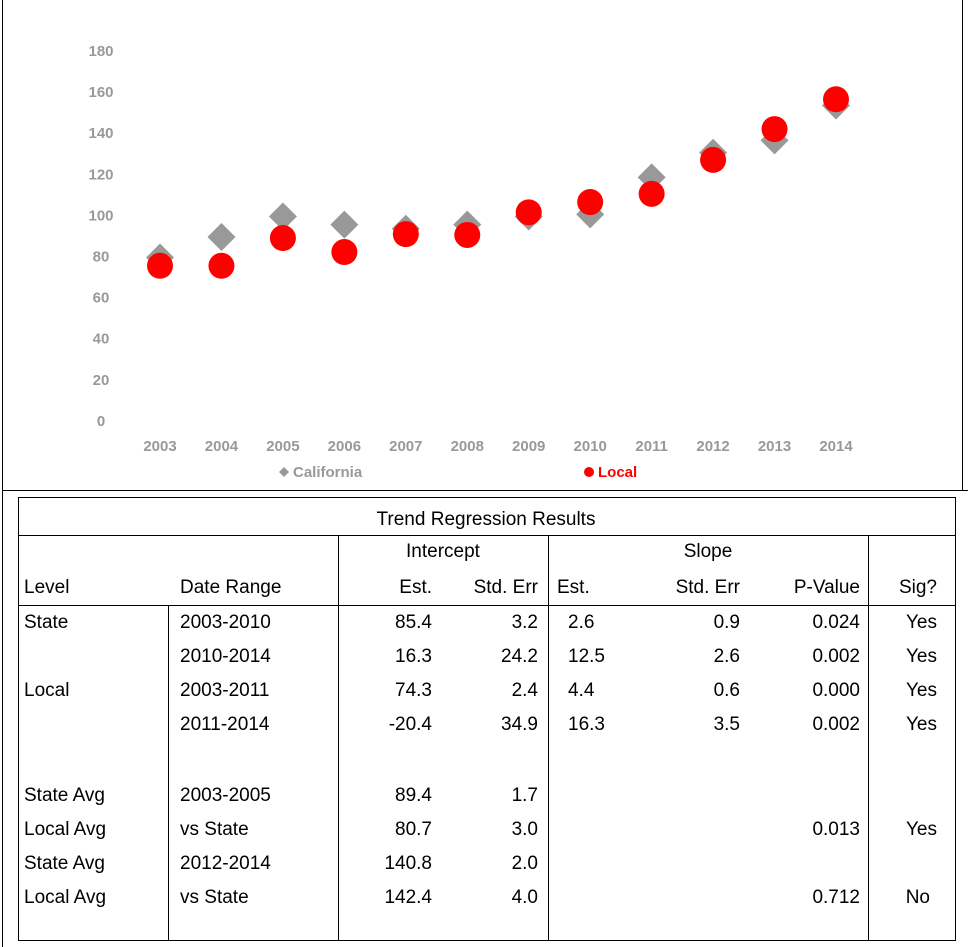 Image resolution: width=968 pixels, height=947 pixels. I want to click on table-cell: 2003-2010, so click(225, 622).